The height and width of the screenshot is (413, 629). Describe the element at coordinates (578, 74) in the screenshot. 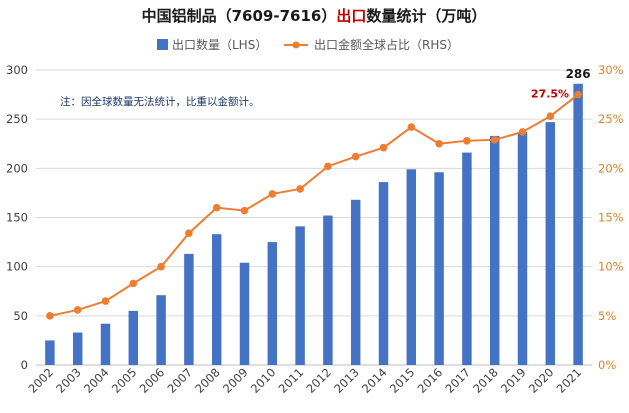

I see `last-bar-value-label: 286` at that location.